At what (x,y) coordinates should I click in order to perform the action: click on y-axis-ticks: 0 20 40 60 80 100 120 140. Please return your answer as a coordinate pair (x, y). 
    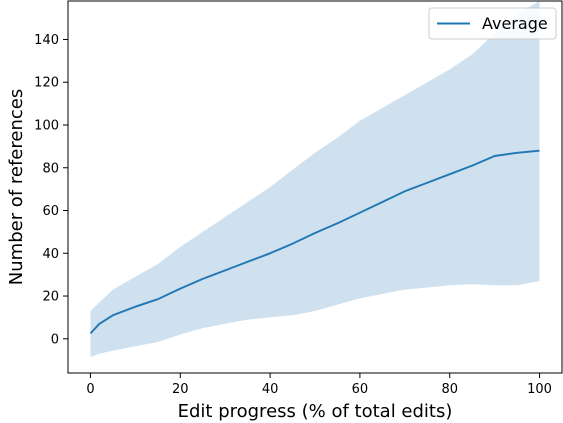
    Looking at the image, I should click on (51, 190).